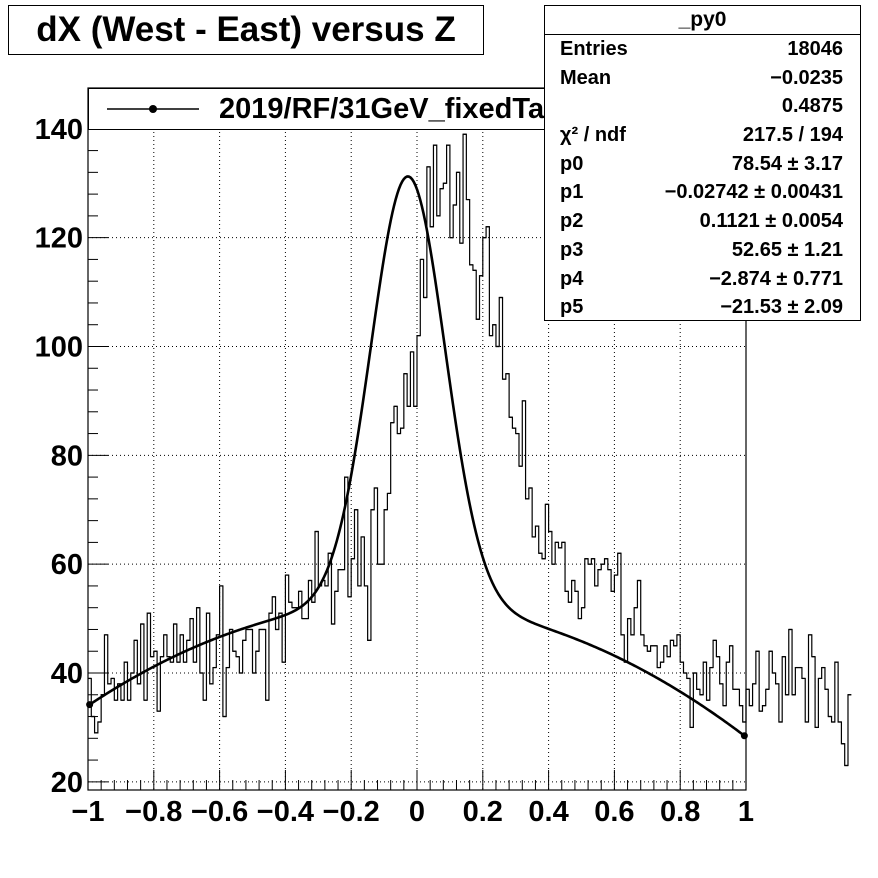  I want to click on stats-key: p3, so click(572, 249).